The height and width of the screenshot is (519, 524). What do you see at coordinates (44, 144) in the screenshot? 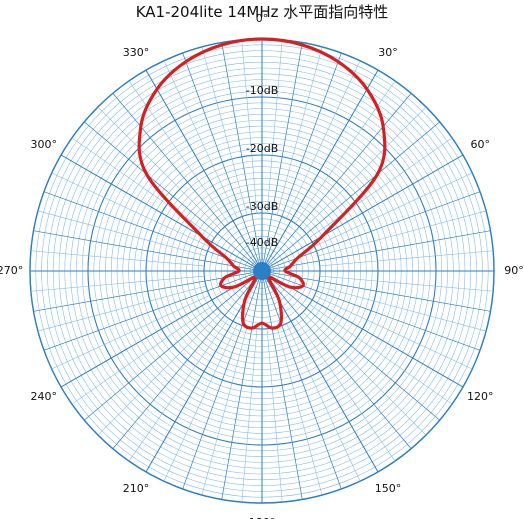
I see `angle-label: 300°` at bounding box center [44, 144].